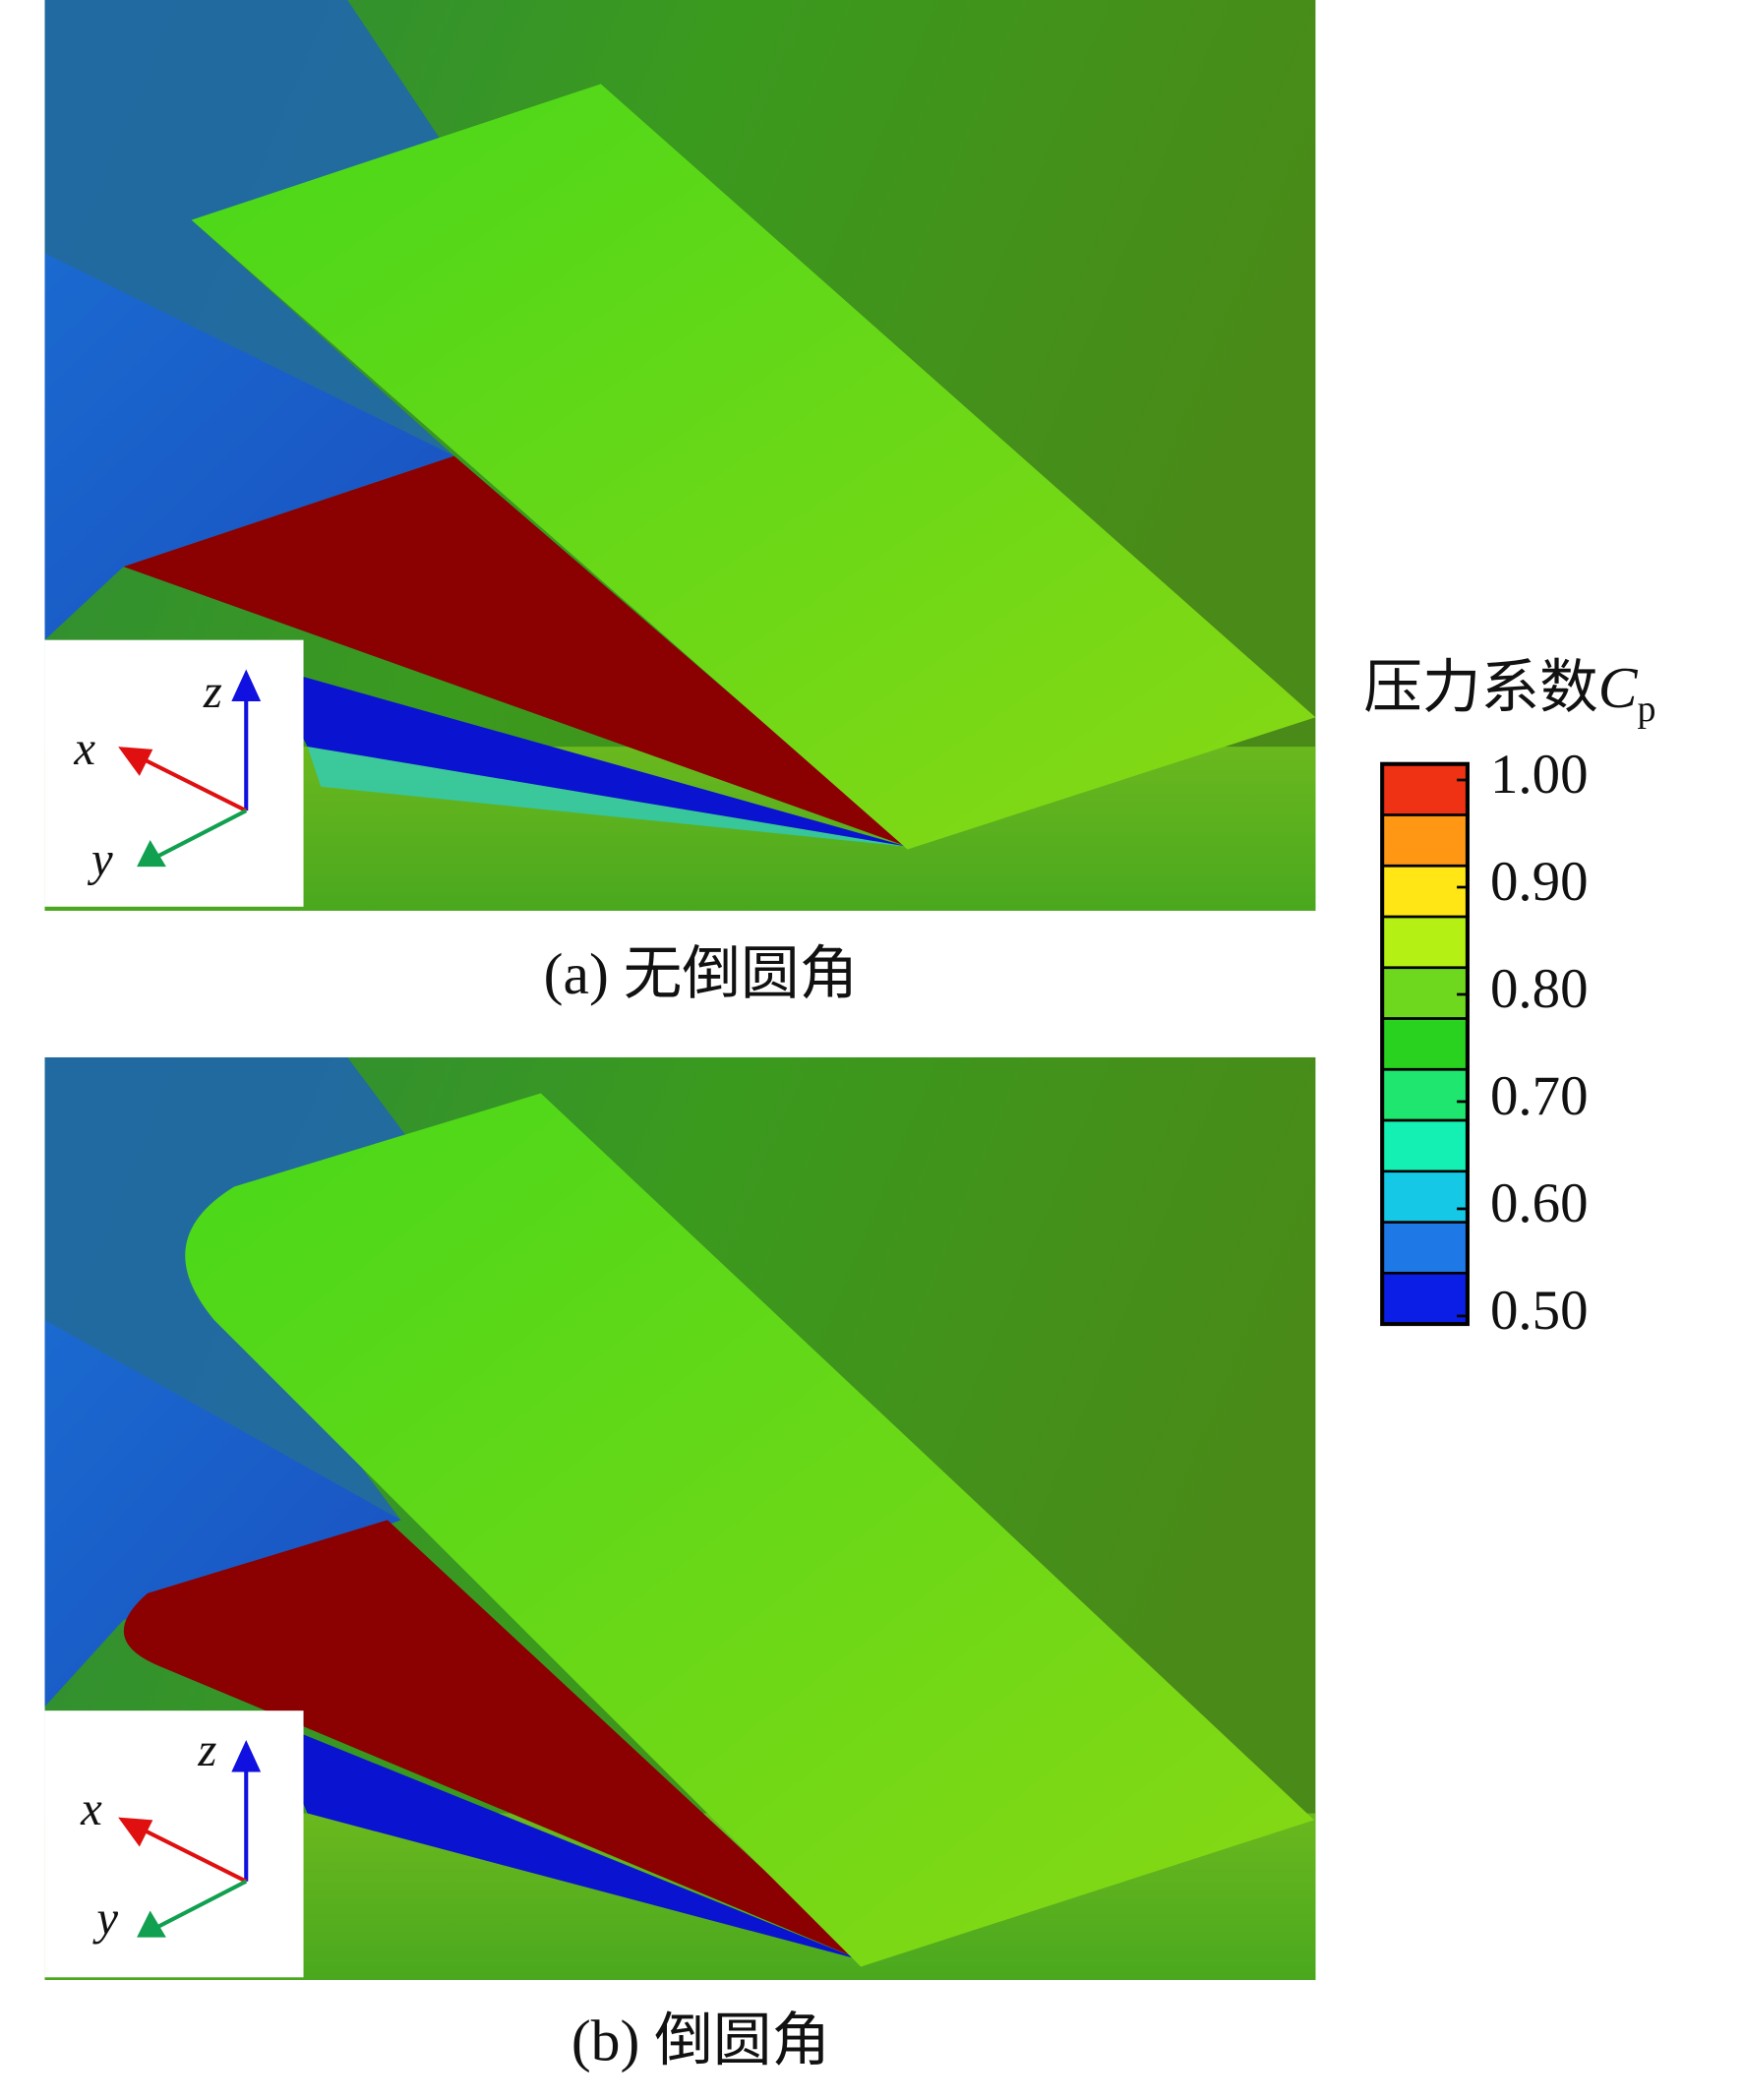 The image size is (1743, 2100). I want to click on colorbar-tick-label: 0.90, so click(1539, 882).